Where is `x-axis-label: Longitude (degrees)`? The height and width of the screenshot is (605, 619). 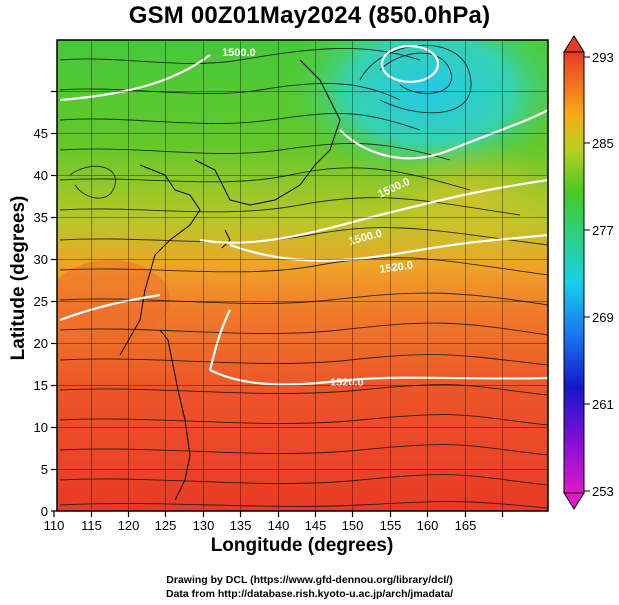
x-axis-label: Longitude (degrees) is located at coordinates (302, 545).